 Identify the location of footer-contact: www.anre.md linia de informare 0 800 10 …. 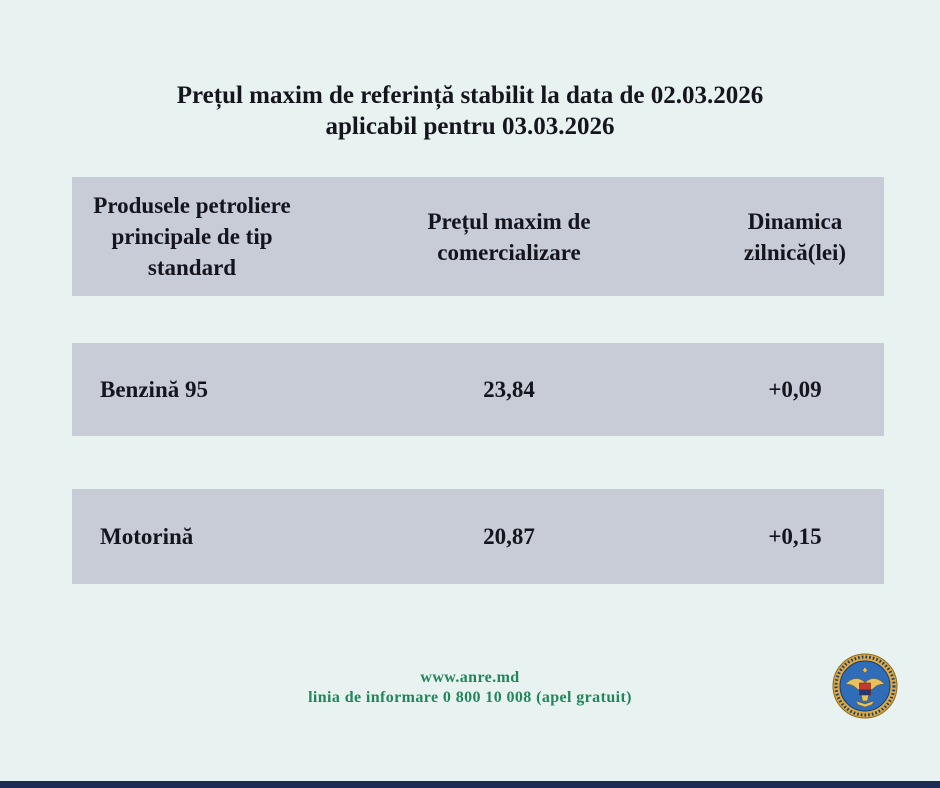
(470, 688).